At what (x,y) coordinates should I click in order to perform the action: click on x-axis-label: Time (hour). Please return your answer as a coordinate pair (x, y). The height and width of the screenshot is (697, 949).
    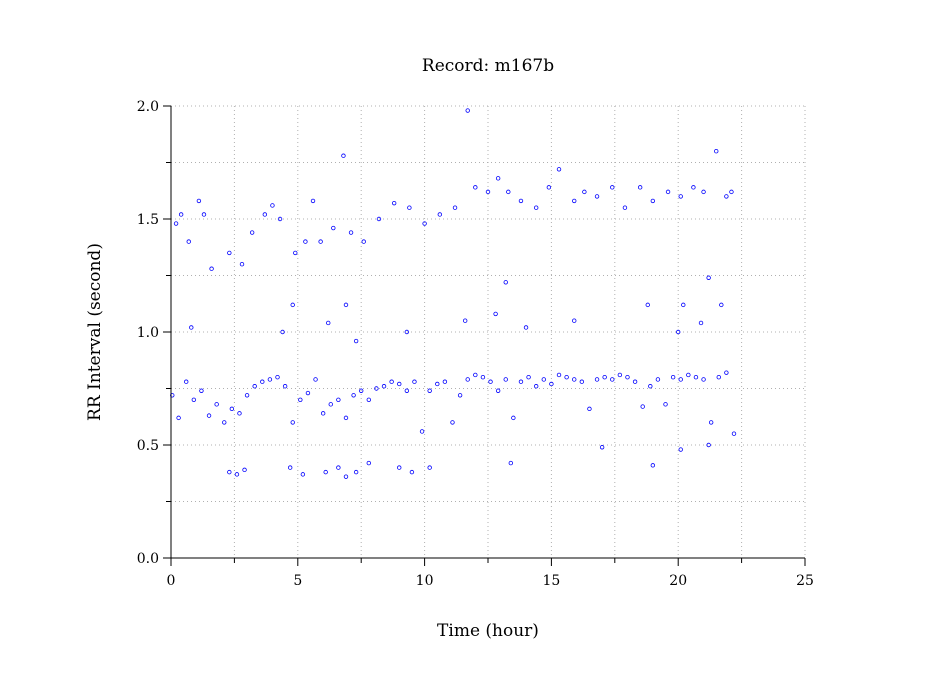
    Looking at the image, I should click on (488, 631).